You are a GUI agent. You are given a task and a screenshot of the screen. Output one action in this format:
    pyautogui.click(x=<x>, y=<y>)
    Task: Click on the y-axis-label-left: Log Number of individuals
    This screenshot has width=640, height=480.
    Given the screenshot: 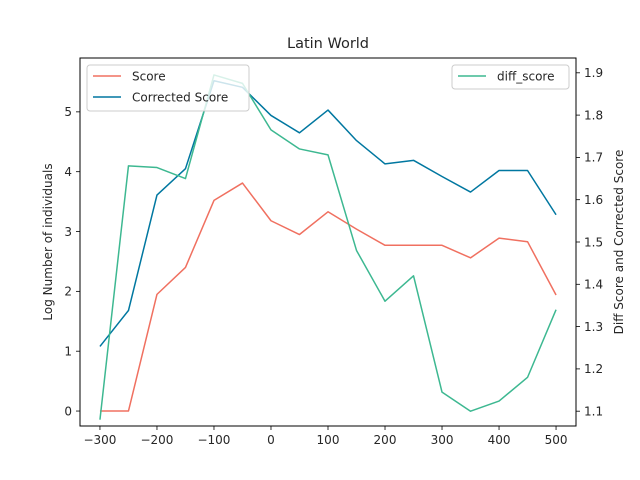 What is the action you would take?
    pyautogui.click(x=48, y=241)
    